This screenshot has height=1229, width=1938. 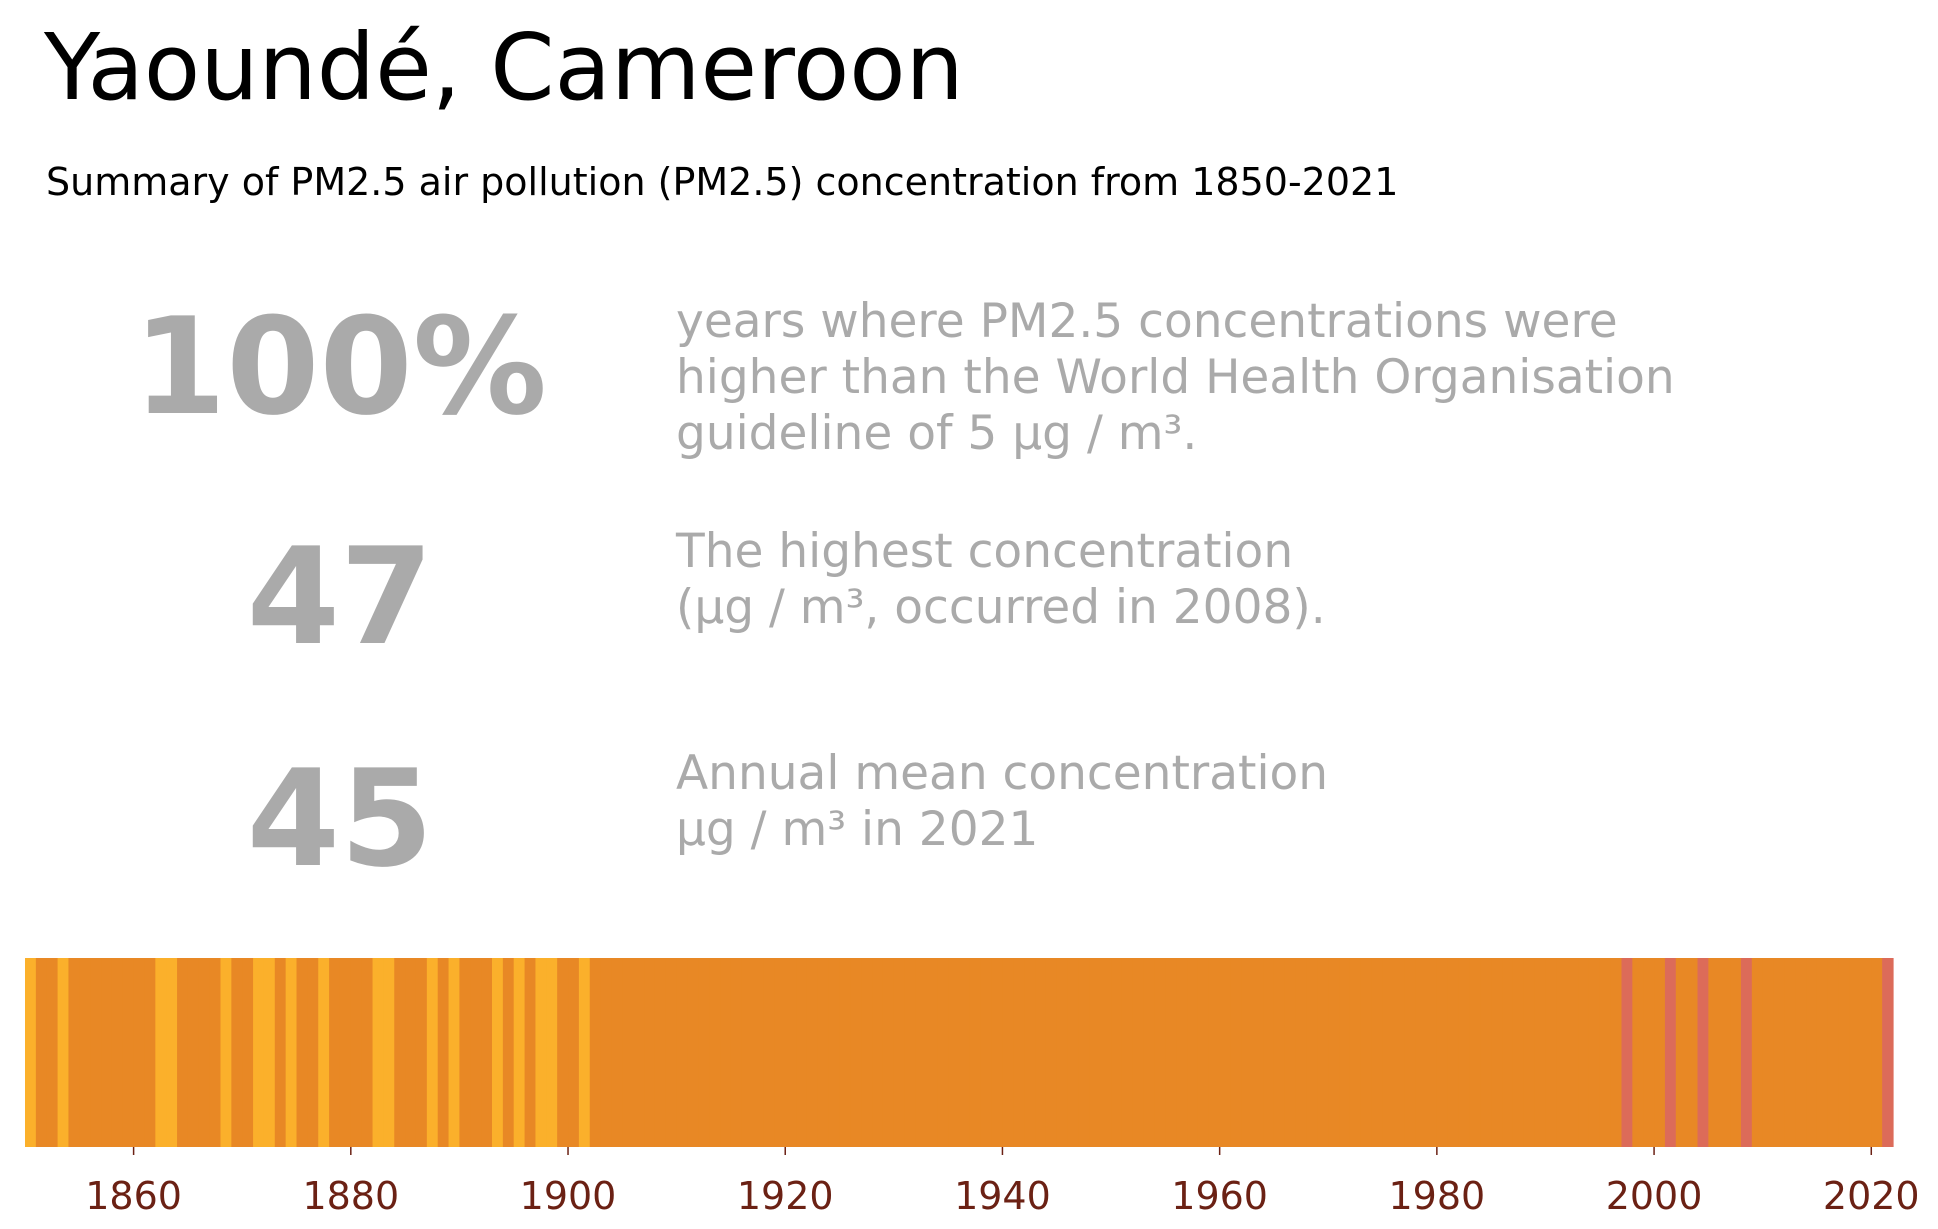 What do you see at coordinates (785, 1196) in the screenshot?
I see `x-tick-label: 1920` at bounding box center [785, 1196].